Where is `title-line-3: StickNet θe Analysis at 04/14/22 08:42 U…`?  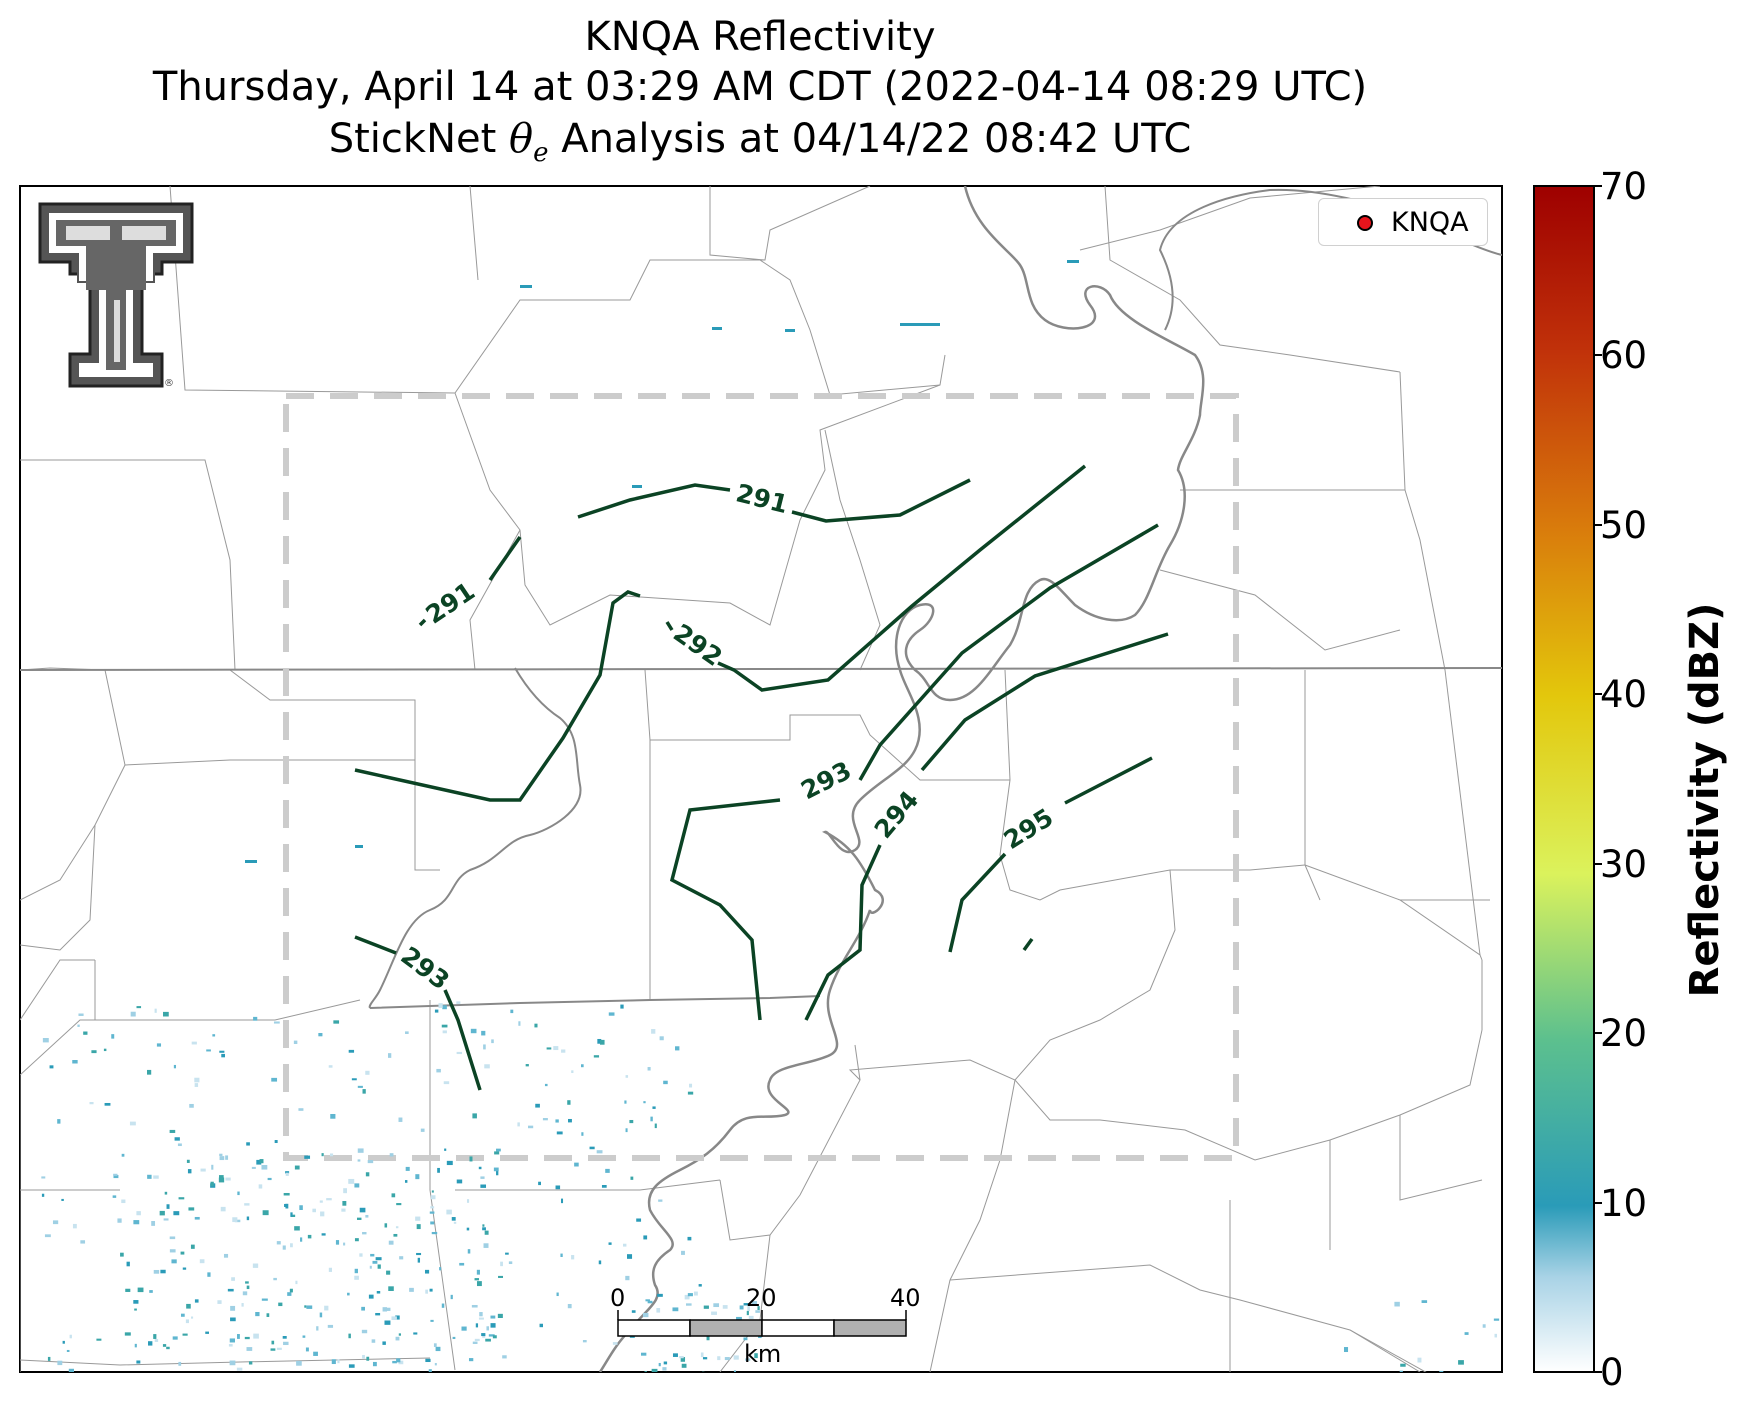
title-line-3: StickNet θe Analysis at 04/14/22 08:42 U… is located at coordinates (760, 142).